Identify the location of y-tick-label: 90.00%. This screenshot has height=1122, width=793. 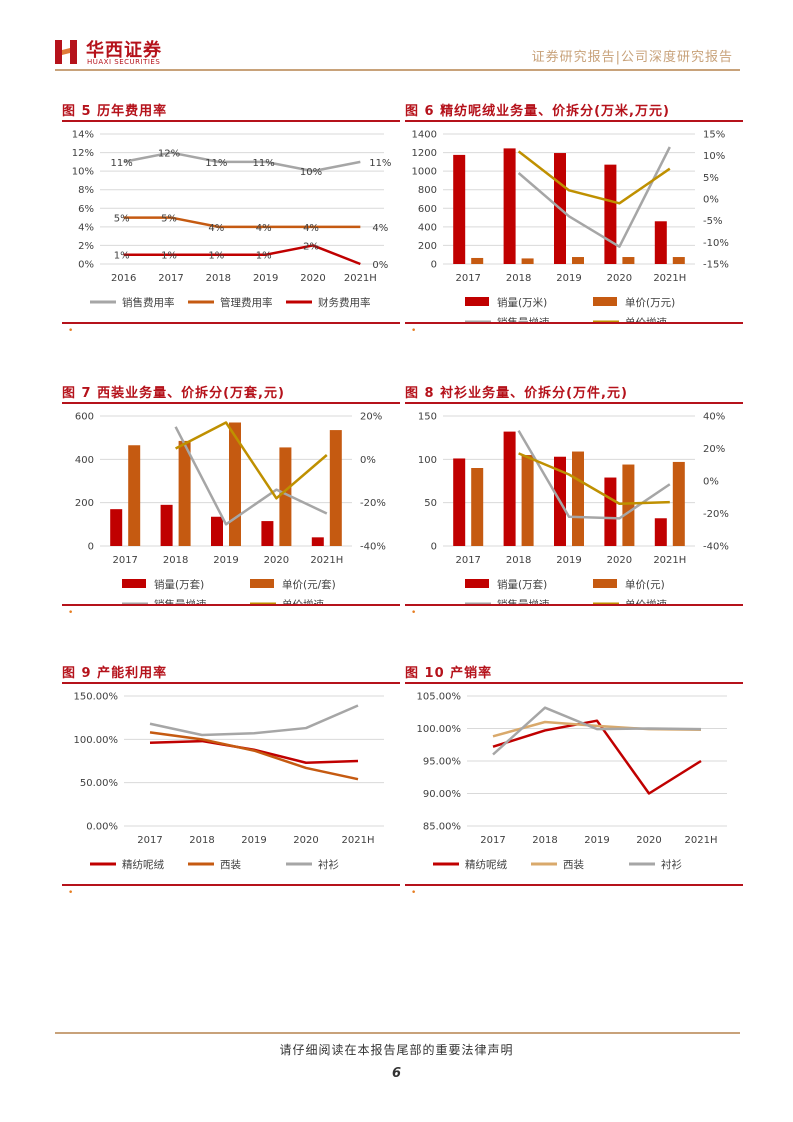
(442, 794).